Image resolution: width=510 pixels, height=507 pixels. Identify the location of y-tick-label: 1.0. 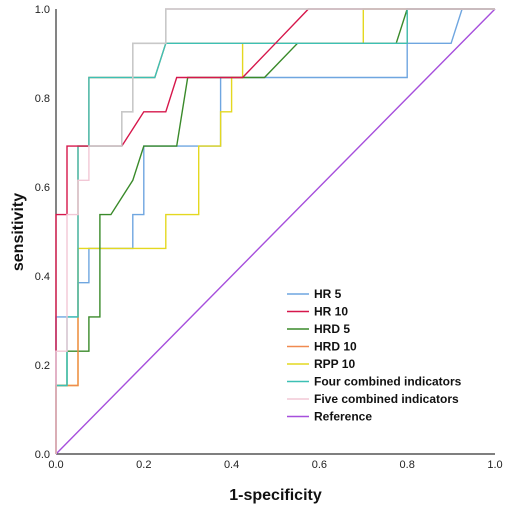
(42, 10).